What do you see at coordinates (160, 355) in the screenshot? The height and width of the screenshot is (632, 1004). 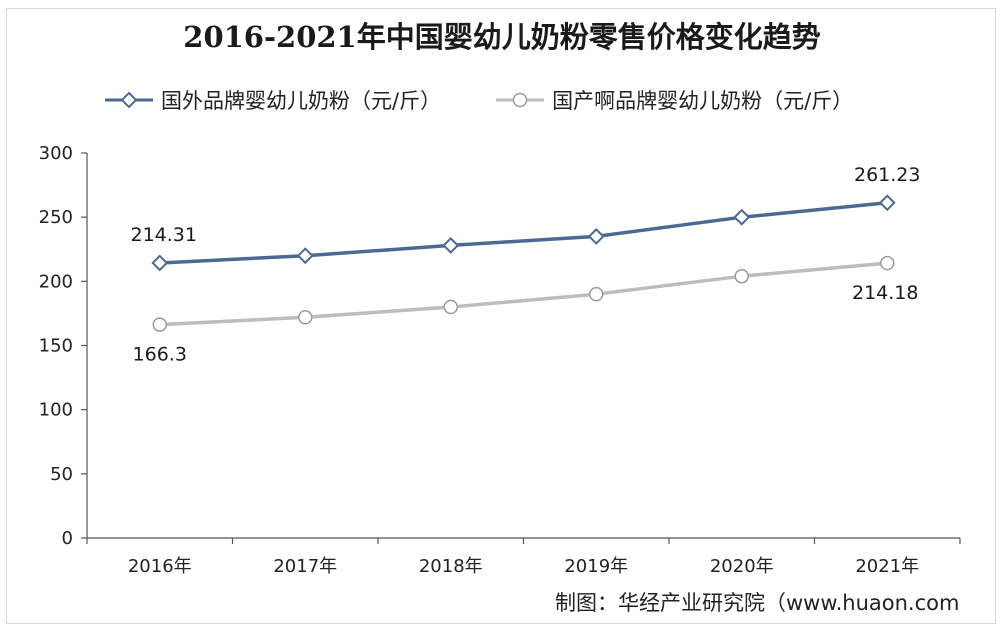 I see `data-label: 166.3` at bounding box center [160, 355].